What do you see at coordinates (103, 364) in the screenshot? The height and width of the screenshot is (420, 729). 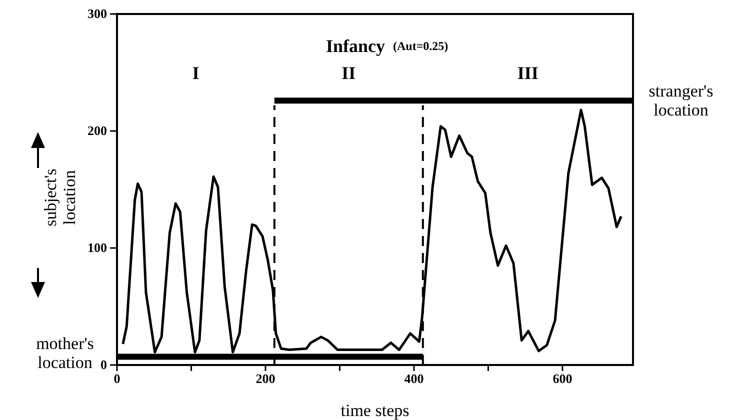 I see `y-tick-label: 0` at bounding box center [103, 364].